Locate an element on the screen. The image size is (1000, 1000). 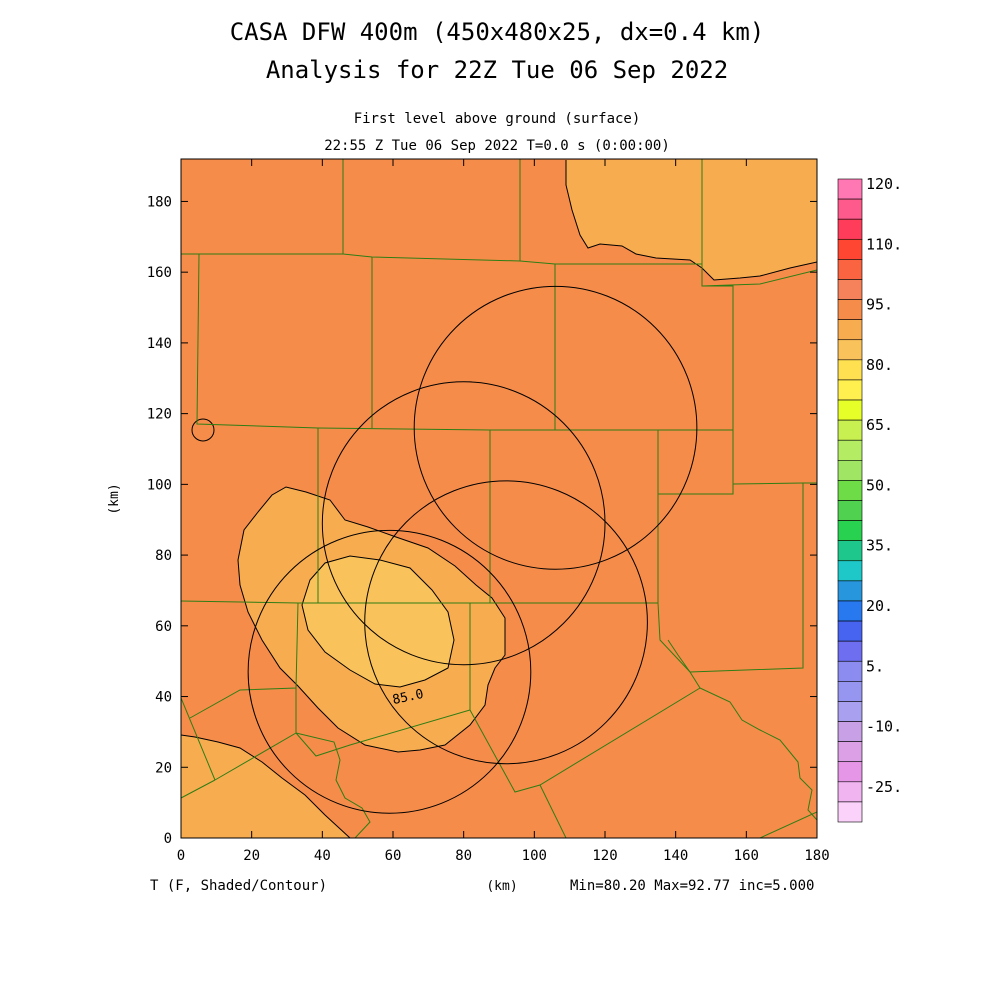
colorbar-label: 65. is located at coordinates (879, 425).